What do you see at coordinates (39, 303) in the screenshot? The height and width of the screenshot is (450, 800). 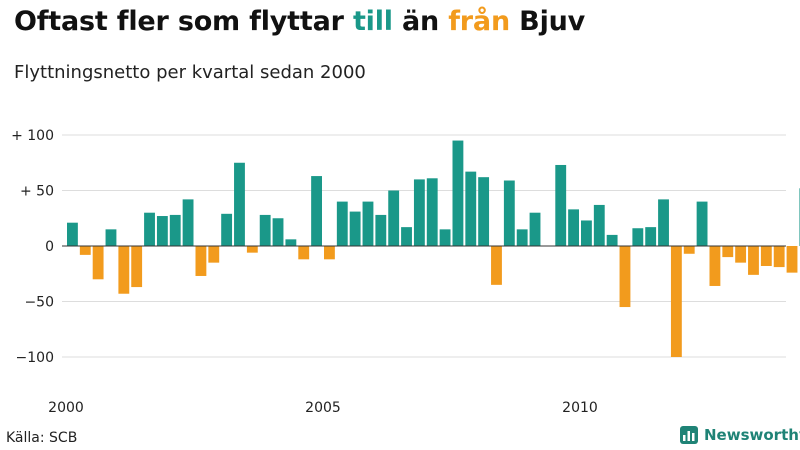 I see `y-tick-label: −50` at bounding box center [39, 303].